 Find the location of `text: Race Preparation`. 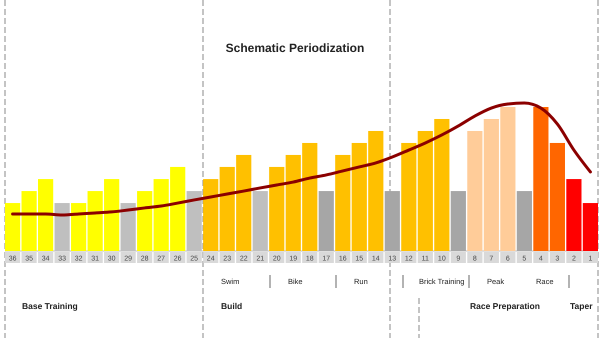

text: Race Preparation is located at coordinates (505, 306).